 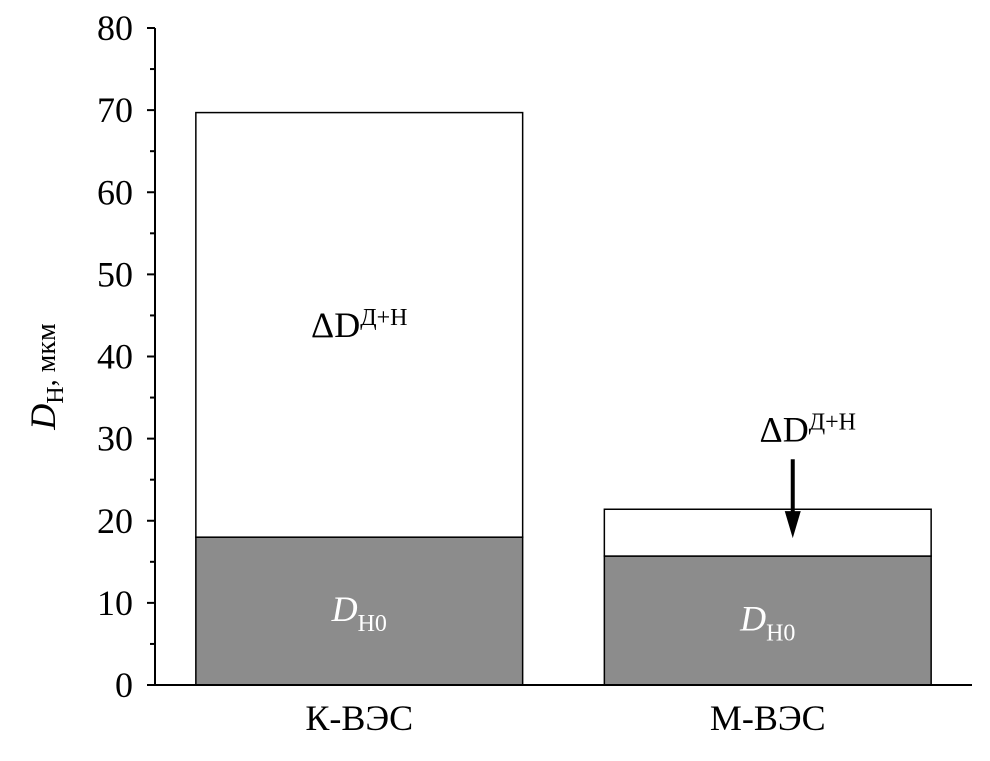 I want to click on y-label-sub: Н, so click(x=56, y=394).